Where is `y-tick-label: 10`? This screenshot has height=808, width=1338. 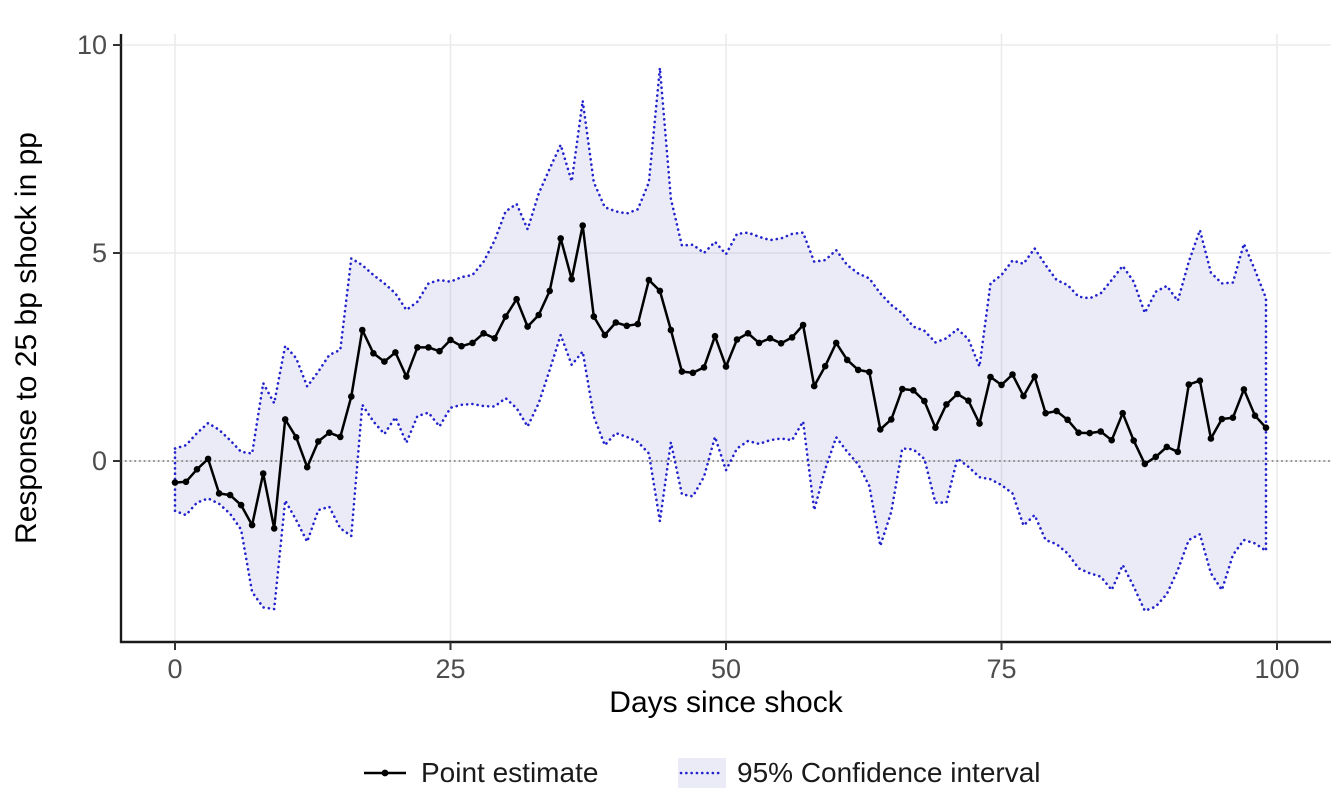 y-tick-label: 10 is located at coordinates (92, 45).